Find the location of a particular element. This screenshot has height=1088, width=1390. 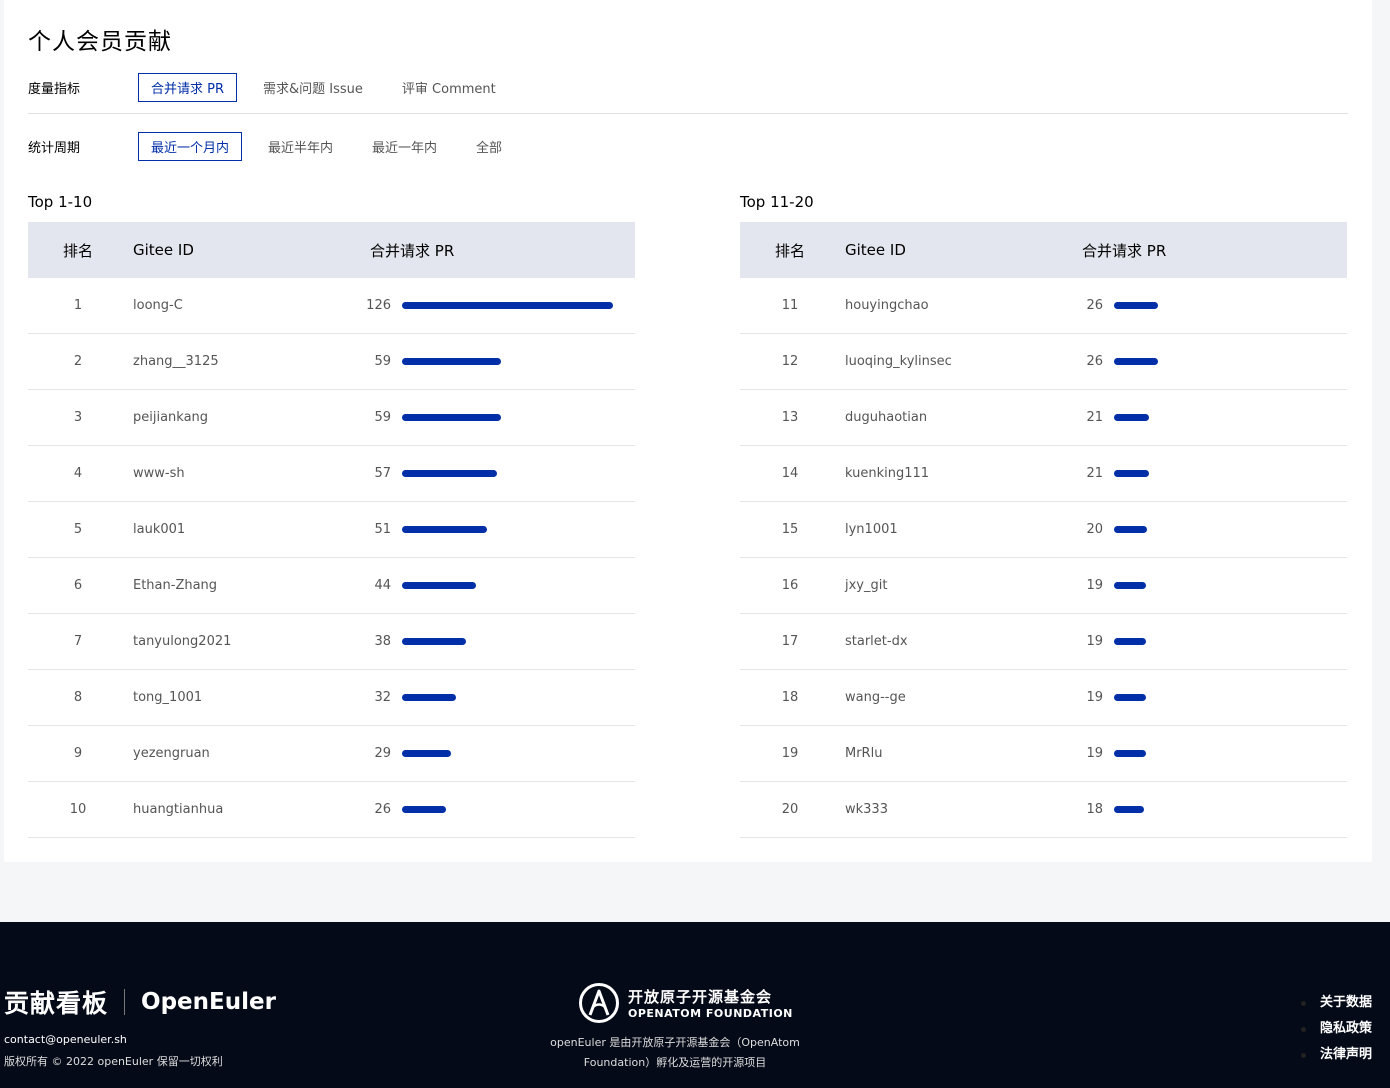

gitee-id-cell: tong_1001 is located at coordinates (168, 697).